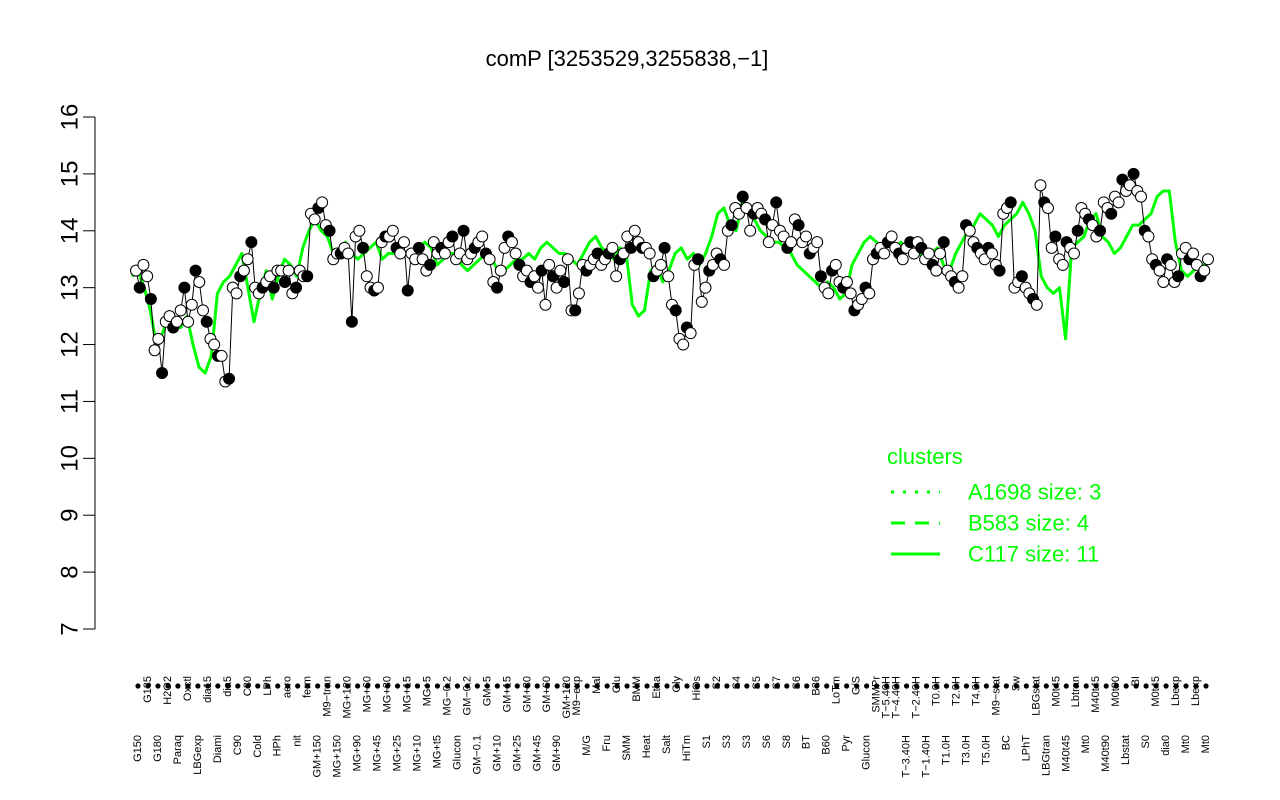  Describe the element at coordinates (567, 697) in the screenshot. I see `x-tick-label: GM+120` at that location.